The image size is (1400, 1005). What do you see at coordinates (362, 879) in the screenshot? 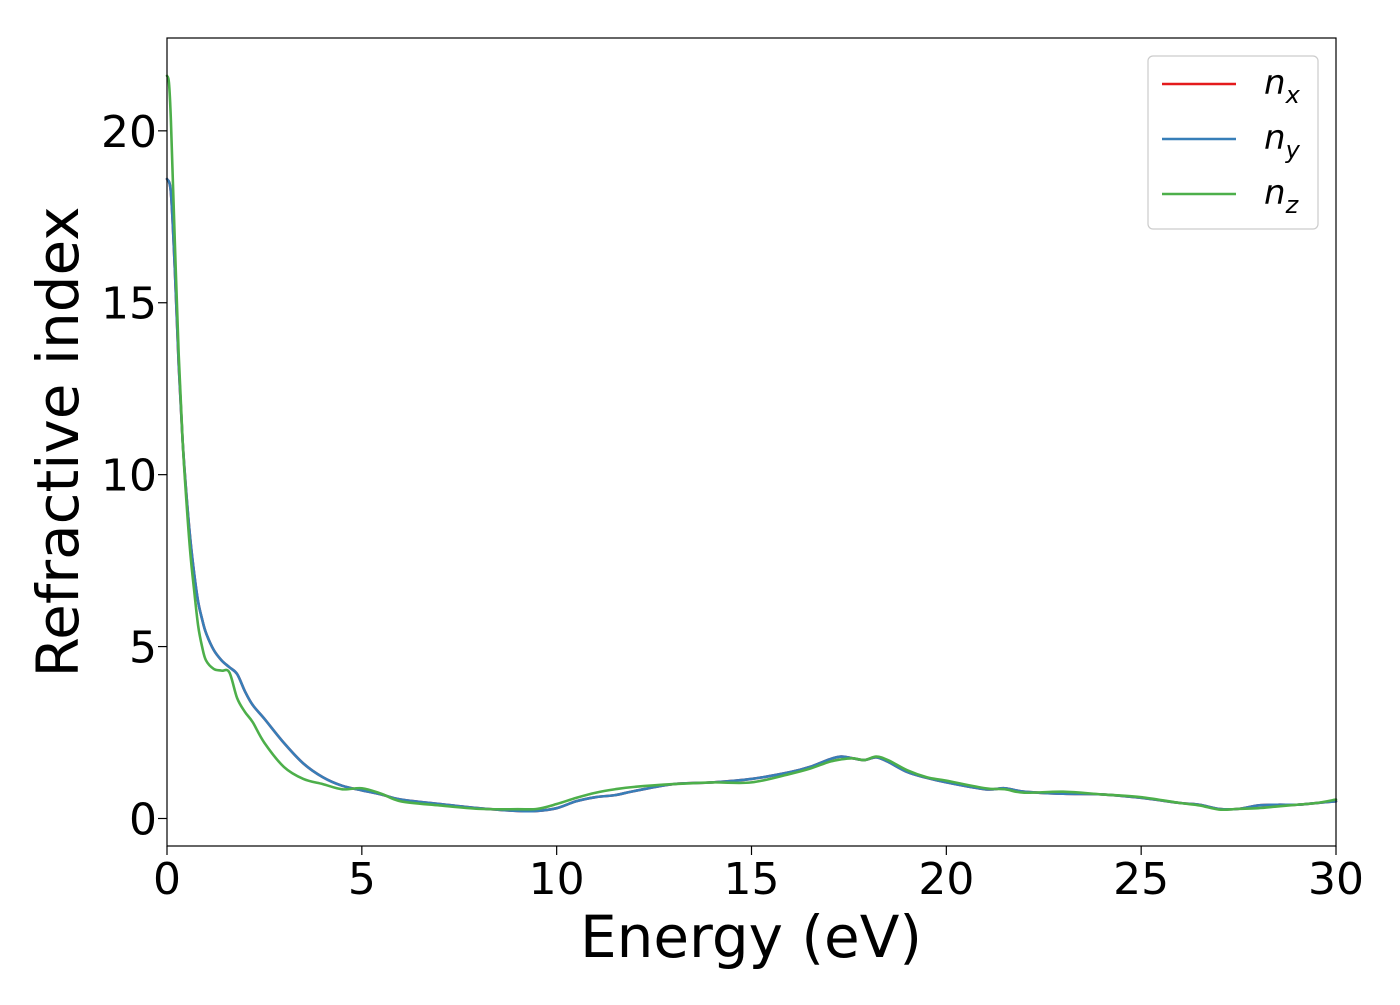
I see `x-tick-label: 5` at bounding box center [362, 879].